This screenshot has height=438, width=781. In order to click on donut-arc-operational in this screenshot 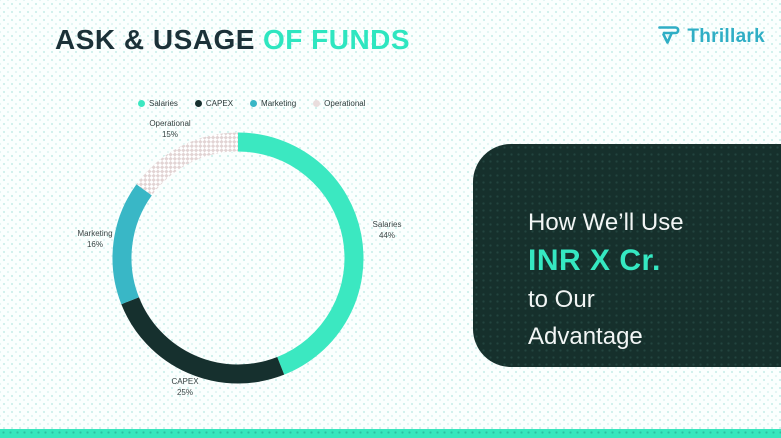, I will do `click(187, 164)`.